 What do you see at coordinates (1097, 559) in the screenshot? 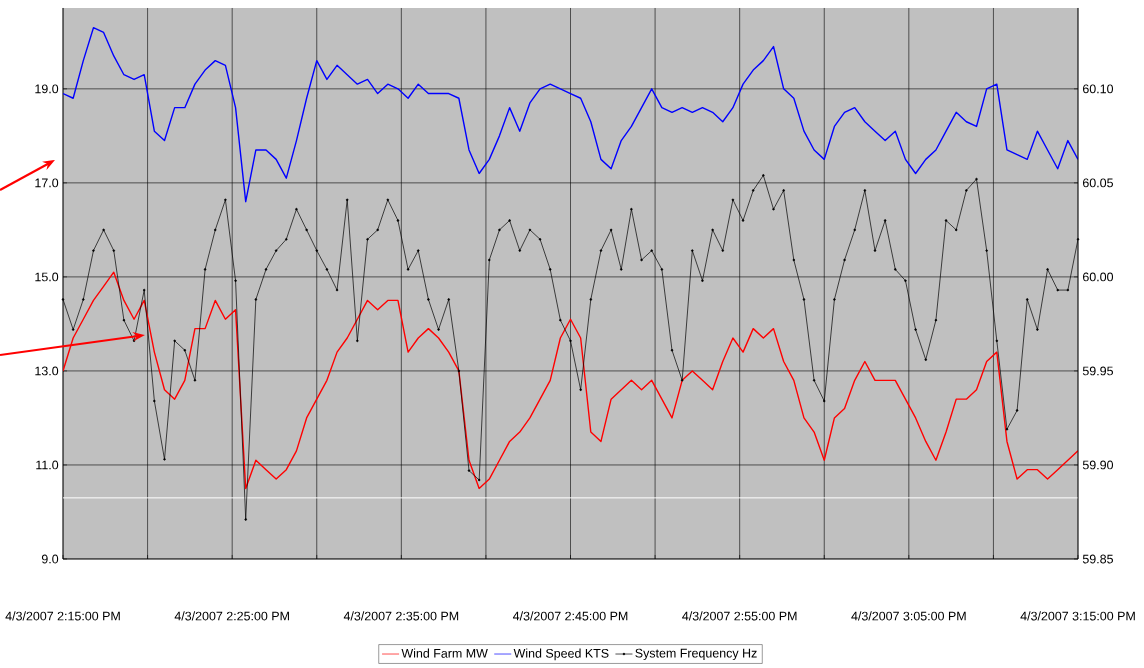
I see `y2-tick-label: 59.85` at bounding box center [1097, 559].